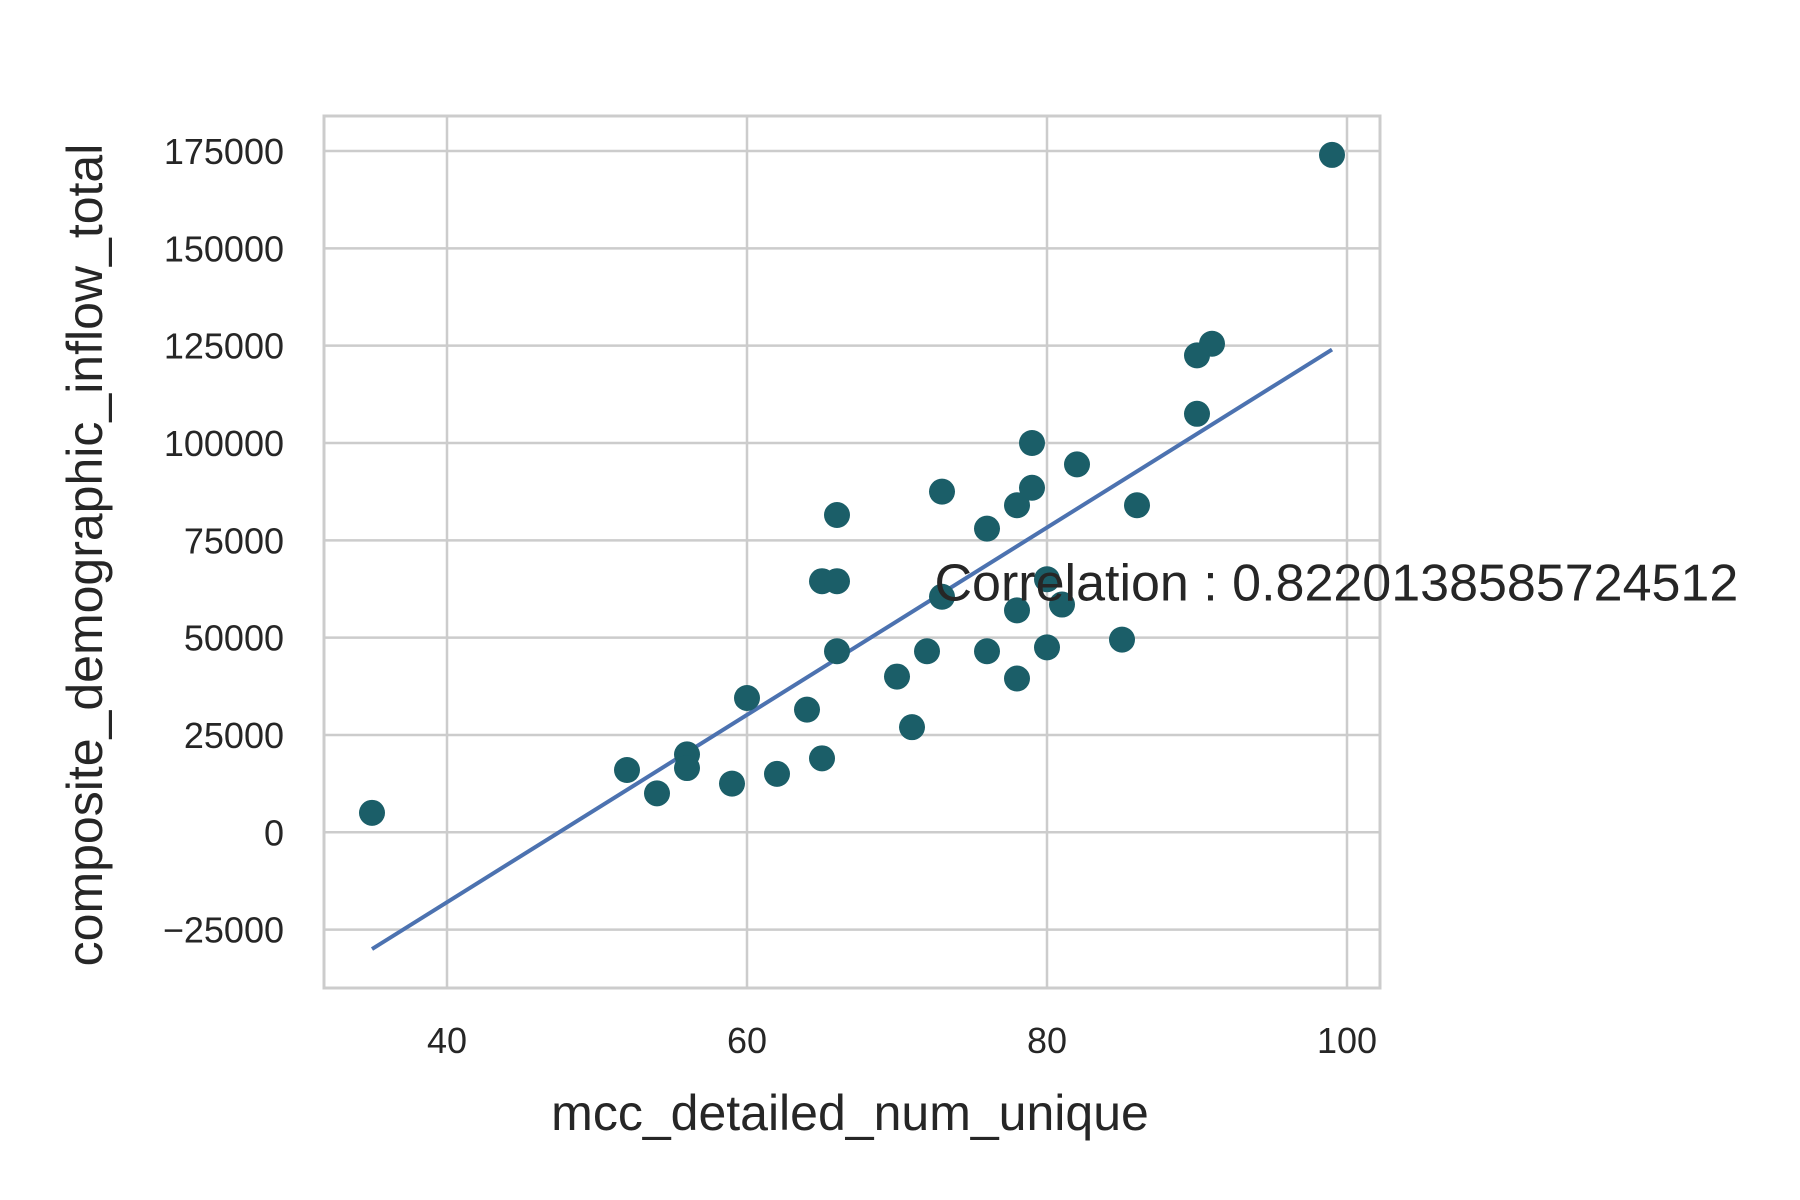 This screenshot has width=1800, height=1200. I want to click on y-tick-label: 100000, so click(224, 443).